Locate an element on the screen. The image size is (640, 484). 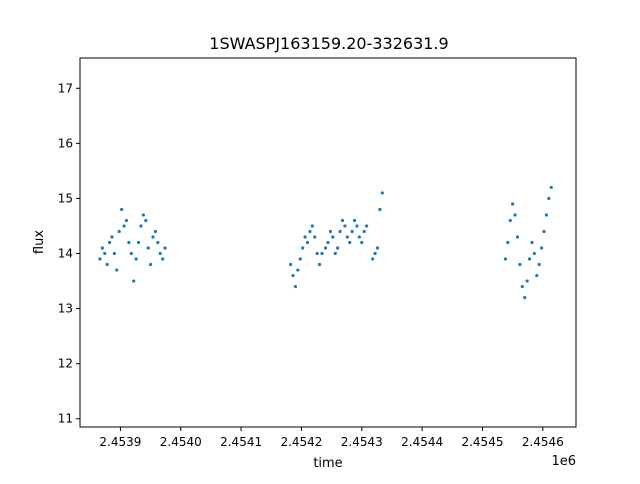
y-tick-label: 16 is located at coordinates (65, 143).